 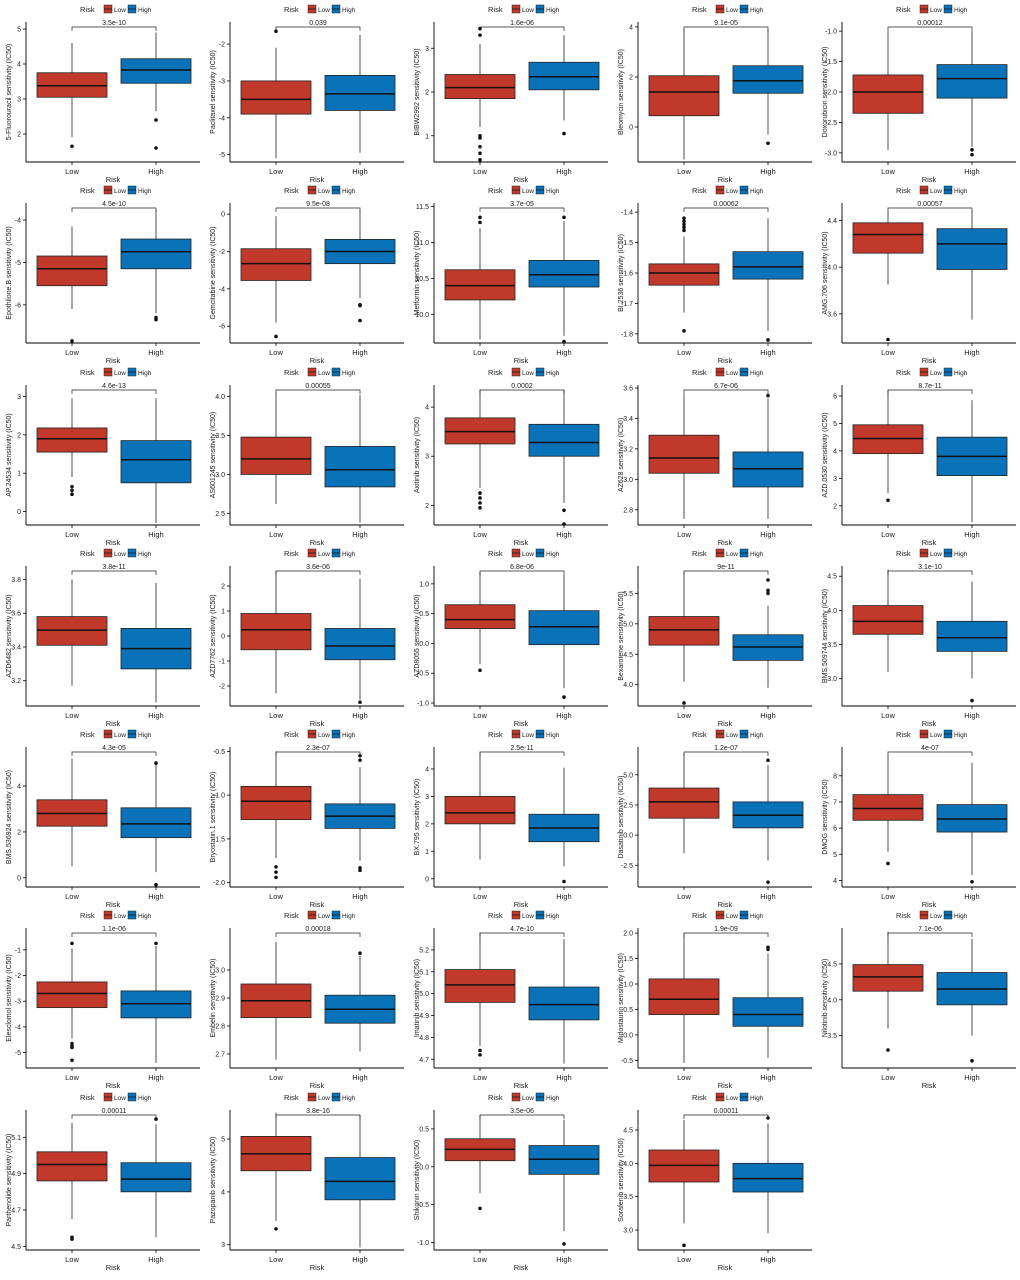 I want to click on y-tick-label: 5.0, so click(x=628, y=624).